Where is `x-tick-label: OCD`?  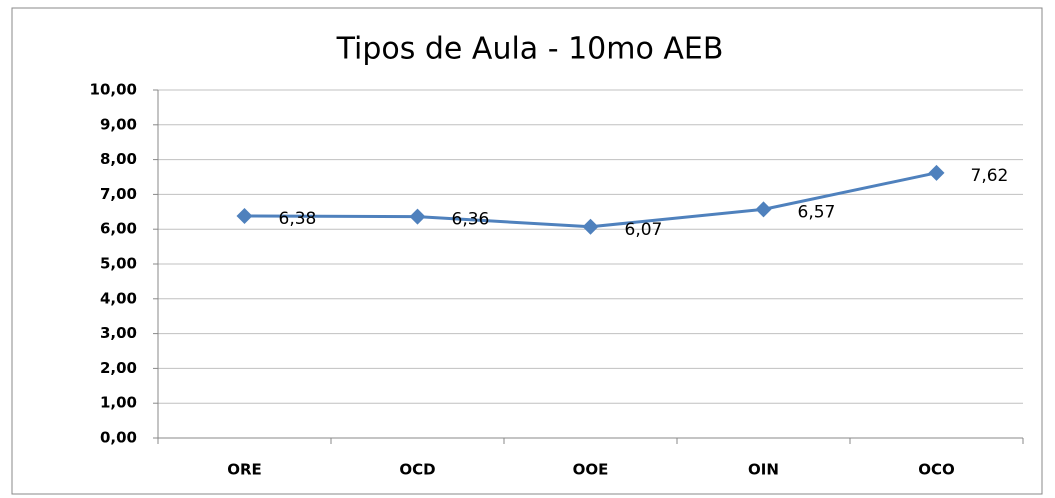 x-tick-label: OCD is located at coordinates (417, 470).